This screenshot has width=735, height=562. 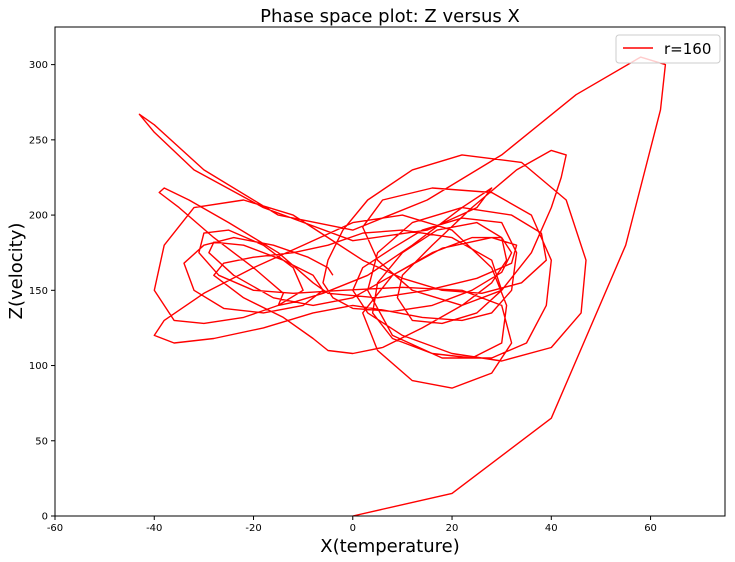 I want to click on x-tick-label: 0, so click(x=353, y=528).